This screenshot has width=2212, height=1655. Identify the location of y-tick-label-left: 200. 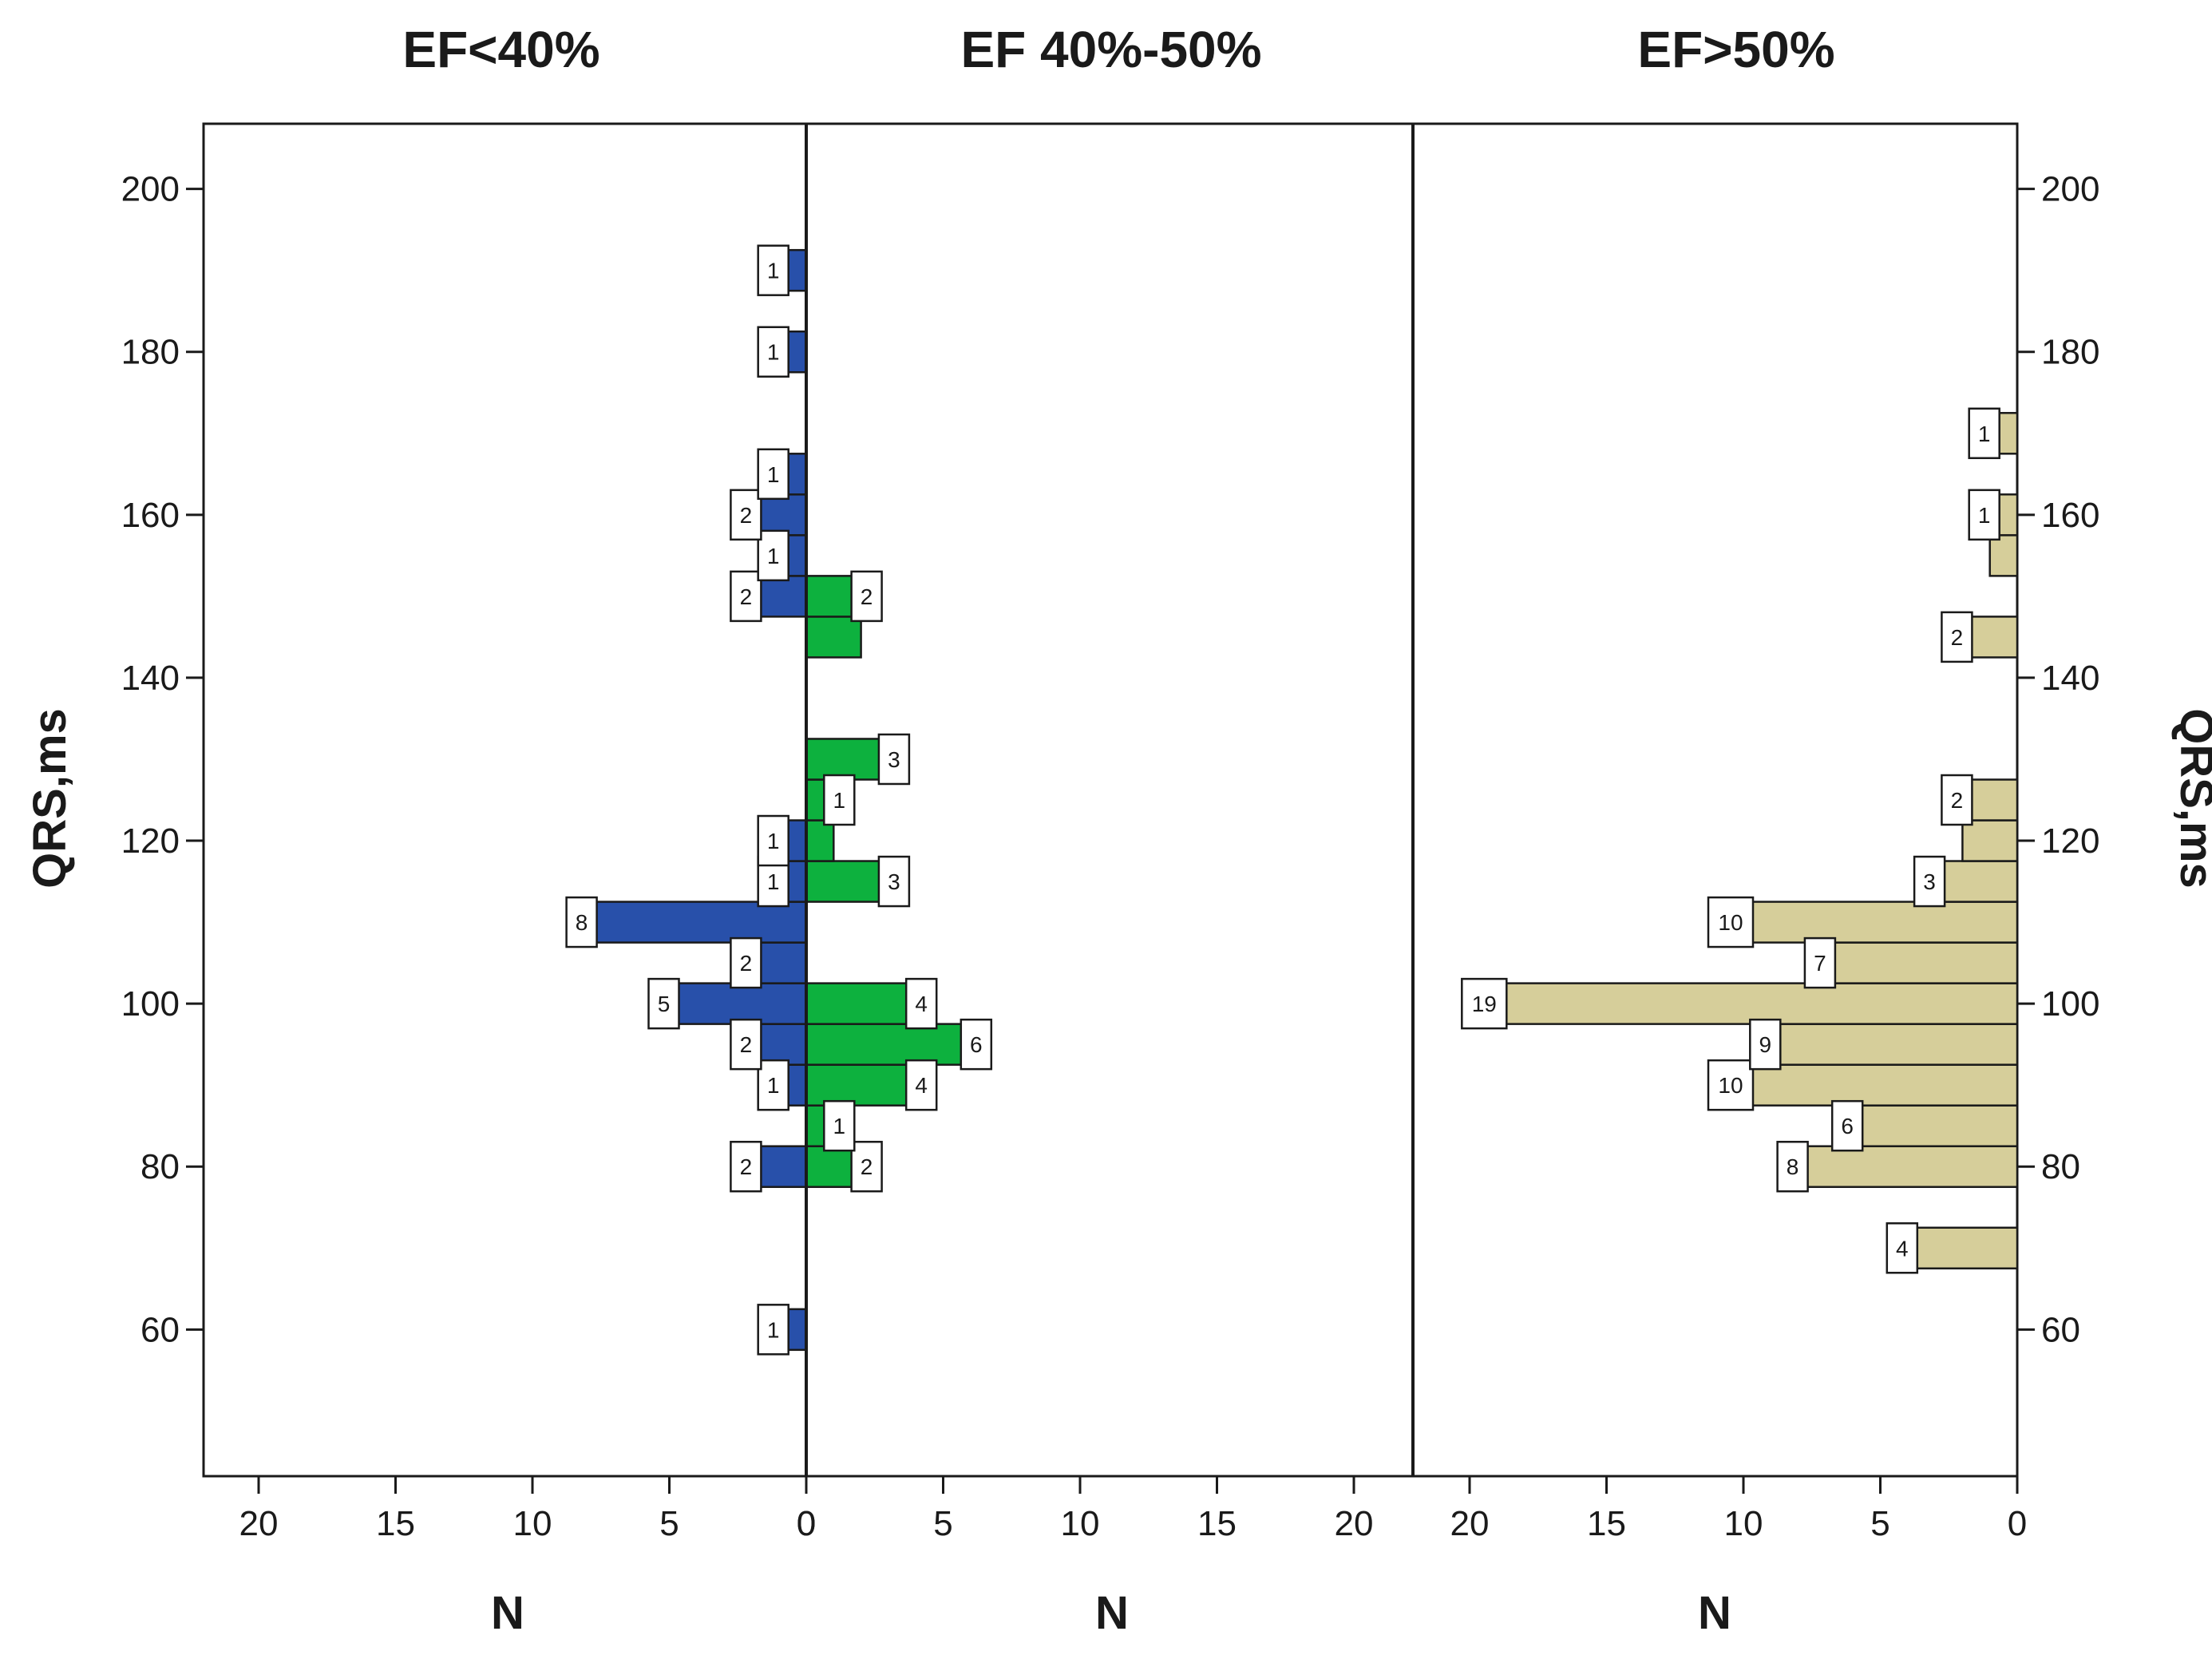
(150, 189).